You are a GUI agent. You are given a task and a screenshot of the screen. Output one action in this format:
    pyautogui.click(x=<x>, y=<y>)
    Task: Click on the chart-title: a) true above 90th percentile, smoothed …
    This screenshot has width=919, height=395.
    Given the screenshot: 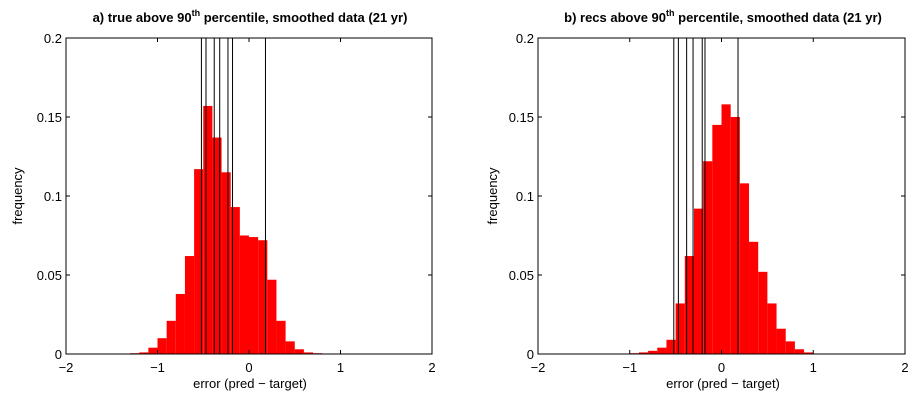 What is the action you would take?
    pyautogui.click(x=250, y=16)
    